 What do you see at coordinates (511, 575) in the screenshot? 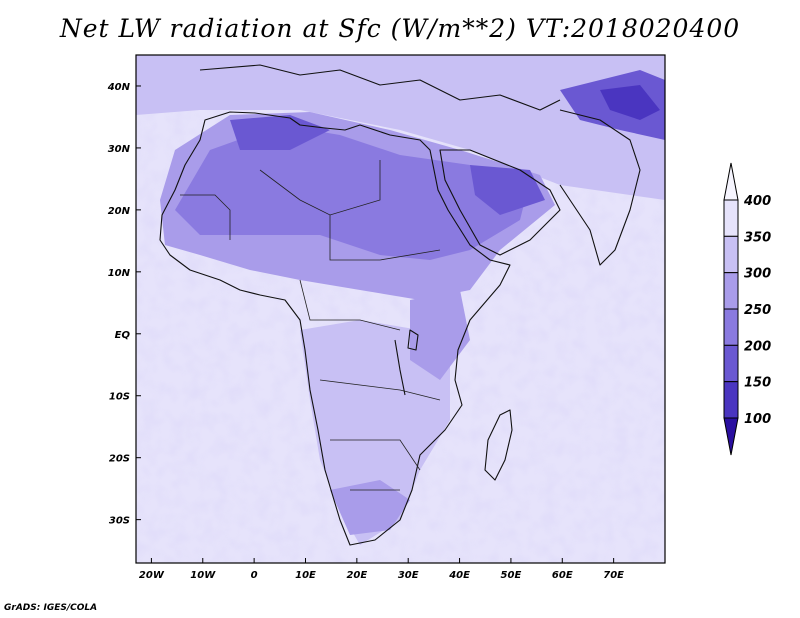
I see `x-tick-label: 50E` at bounding box center [511, 575].